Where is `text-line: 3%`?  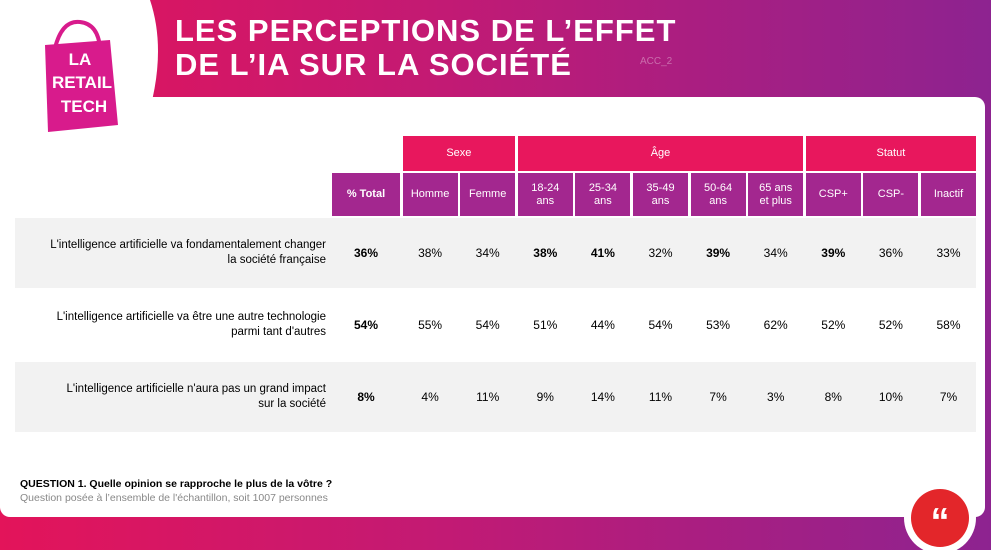
text-line: 3% is located at coordinates (776, 396).